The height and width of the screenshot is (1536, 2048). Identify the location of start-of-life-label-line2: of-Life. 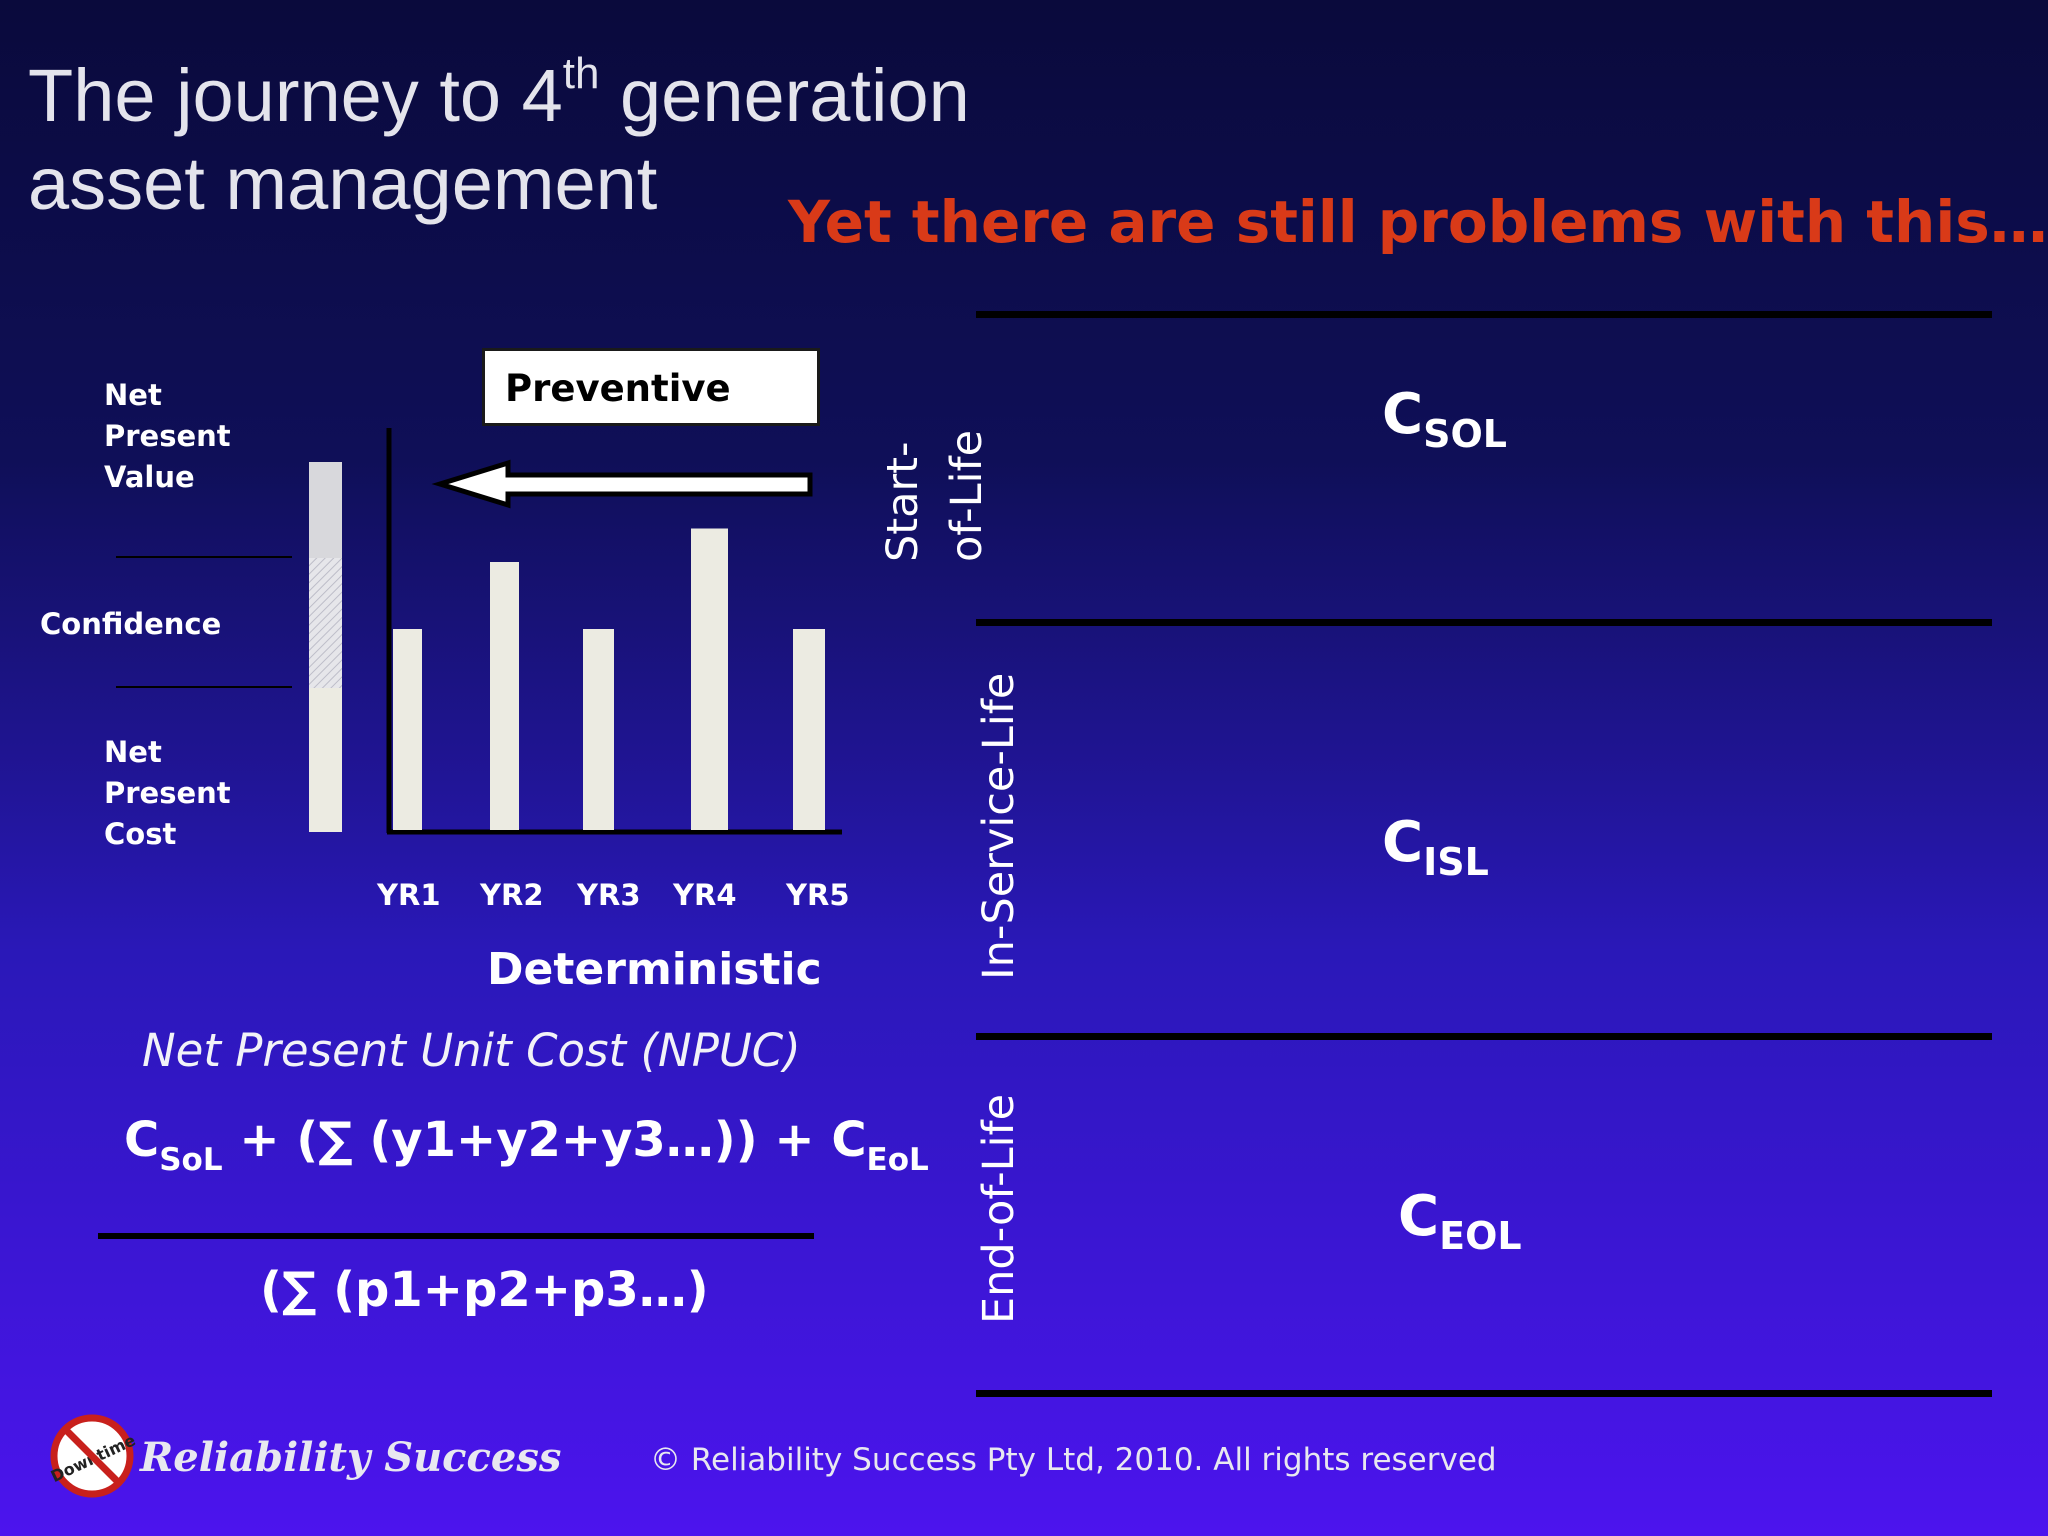
(967, 495).